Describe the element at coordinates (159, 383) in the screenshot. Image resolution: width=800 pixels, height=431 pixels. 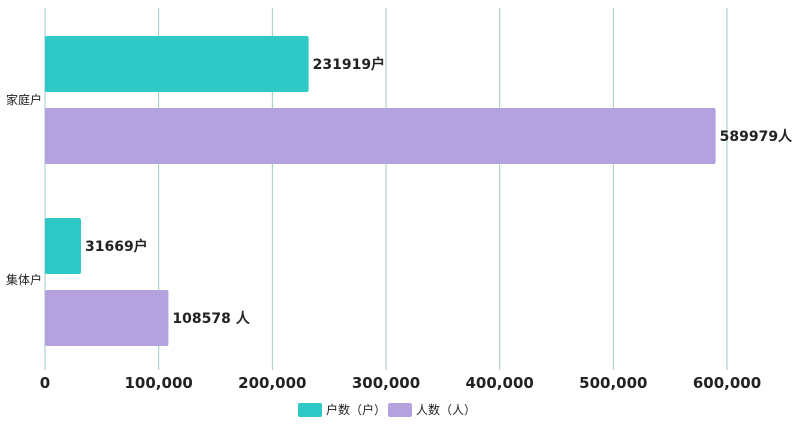
I see `x-tick-label: 100,000` at that location.